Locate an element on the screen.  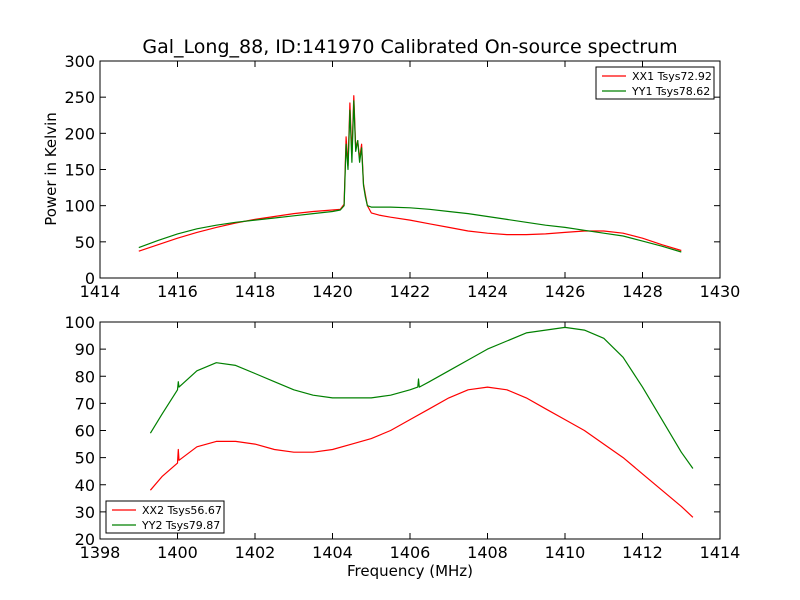
bottom-legend-label: YY2 Tsys79.87 is located at coordinates (180, 525).